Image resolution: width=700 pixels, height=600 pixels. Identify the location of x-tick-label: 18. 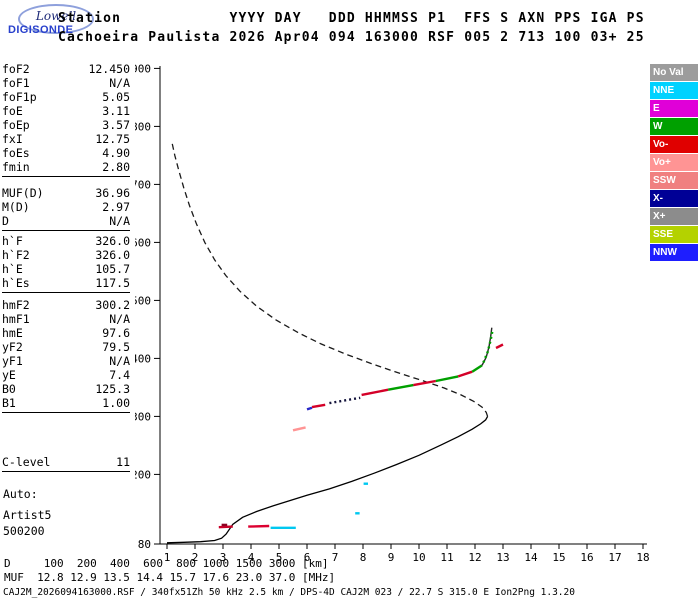
(642, 557).